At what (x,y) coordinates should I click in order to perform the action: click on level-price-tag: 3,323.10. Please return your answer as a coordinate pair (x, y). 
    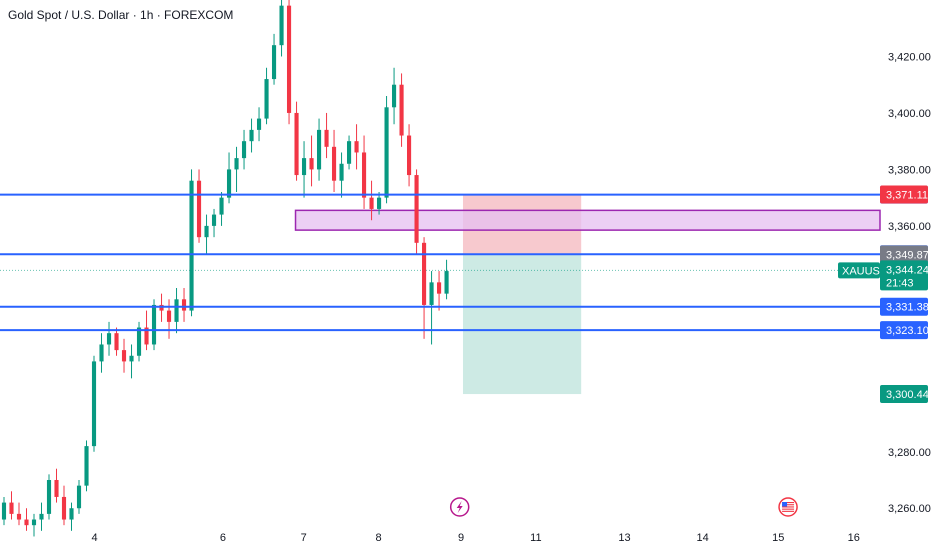
    Looking at the image, I should click on (904, 330).